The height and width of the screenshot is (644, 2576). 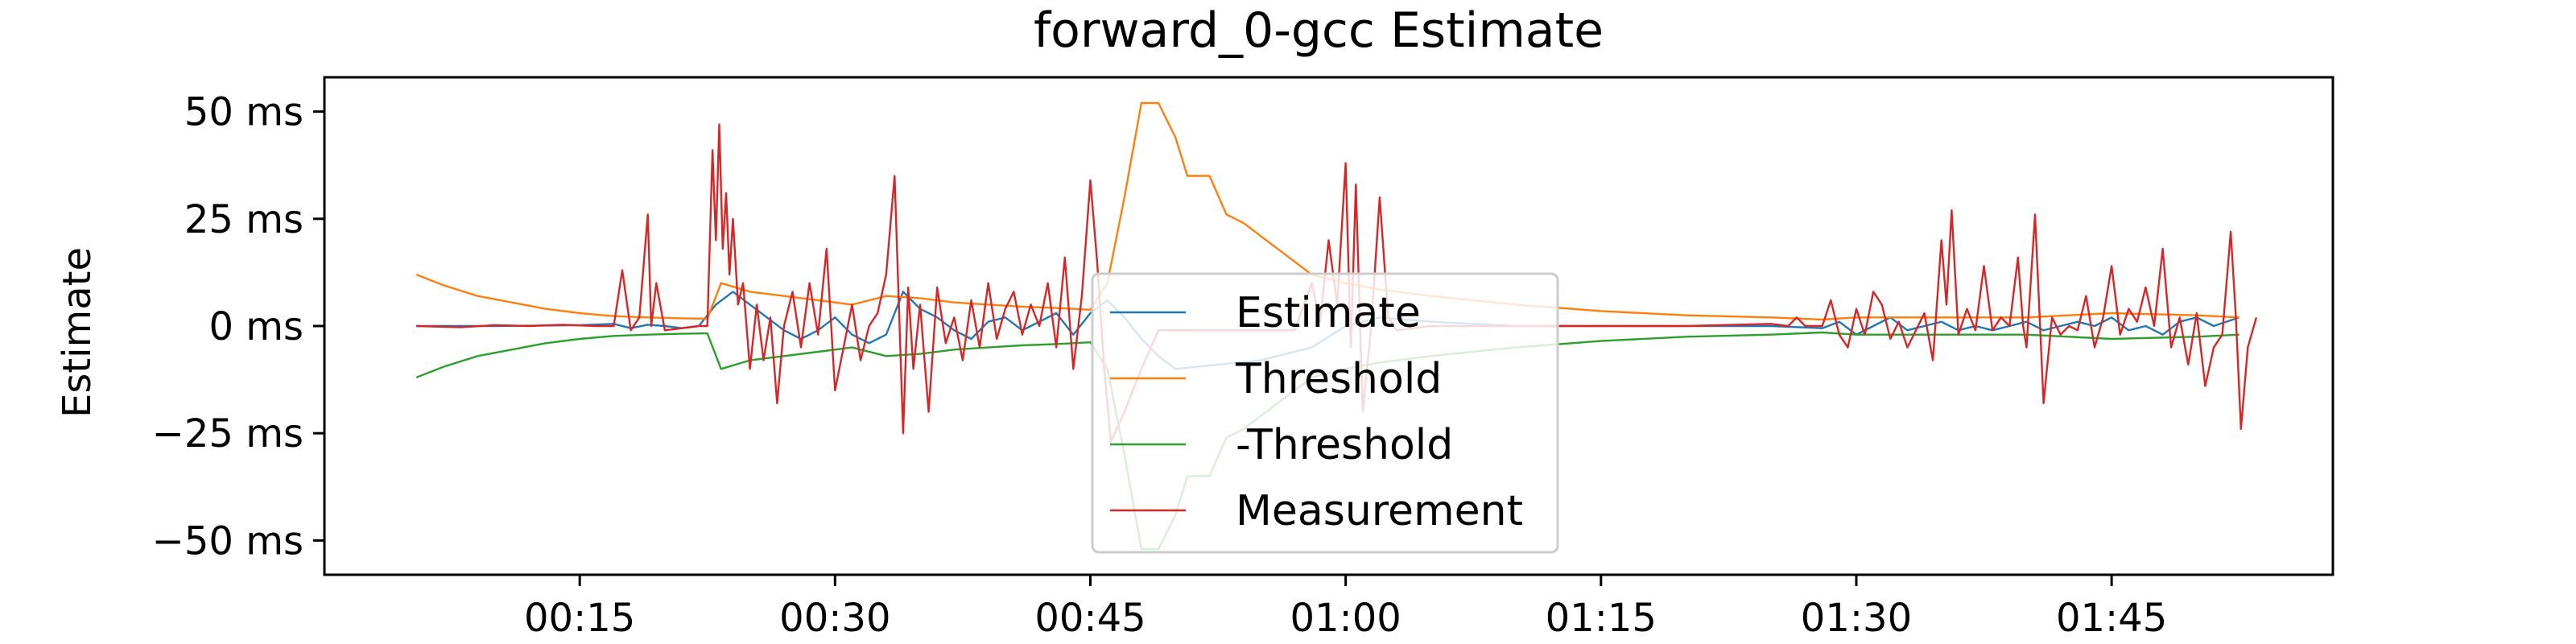 I want to click on legend-label-threshold: Threshold, so click(x=1338, y=379).